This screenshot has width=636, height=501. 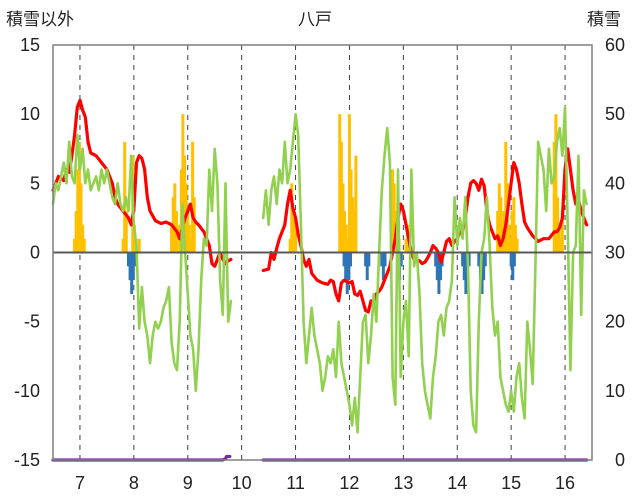 What do you see at coordinates (35, 253) in the screenshot?
I see `left-tick-label: 0` at bounding box center [35, 253].